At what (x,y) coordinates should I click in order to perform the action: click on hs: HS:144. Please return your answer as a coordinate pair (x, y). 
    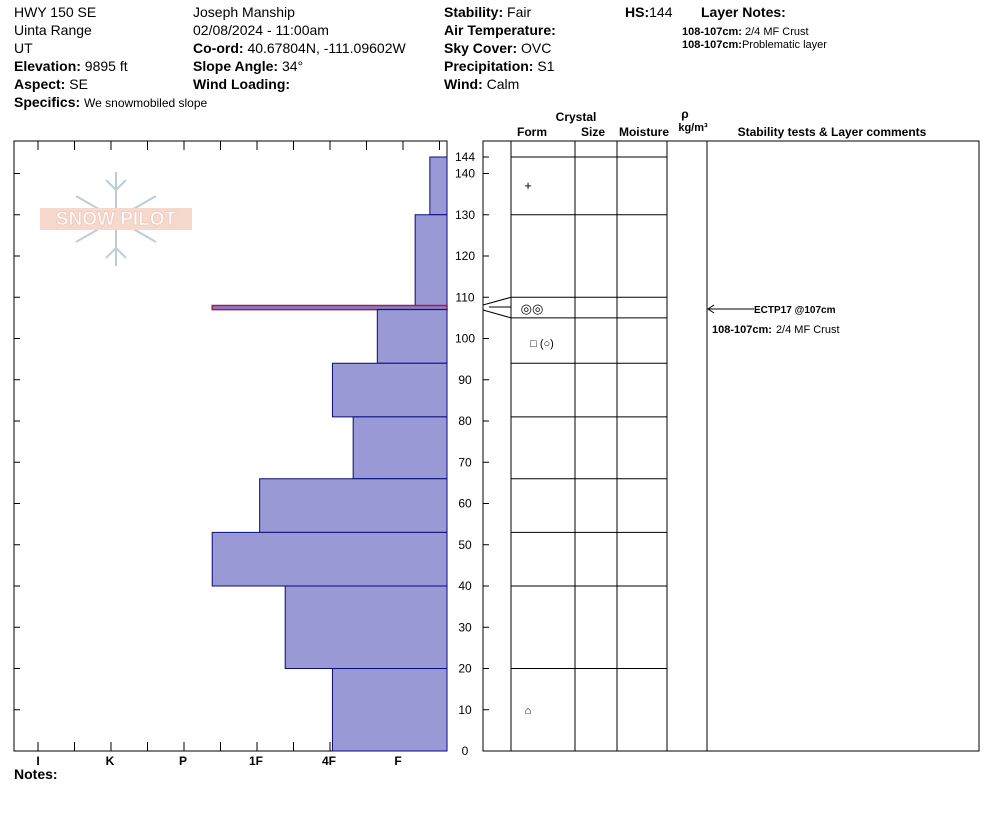
    Looking at the image, I should click on (648, 12).